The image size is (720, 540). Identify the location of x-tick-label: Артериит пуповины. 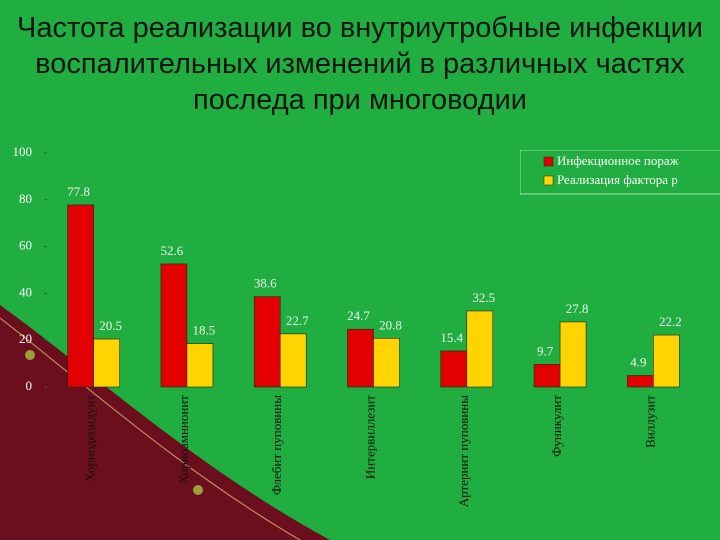
(463, 451).